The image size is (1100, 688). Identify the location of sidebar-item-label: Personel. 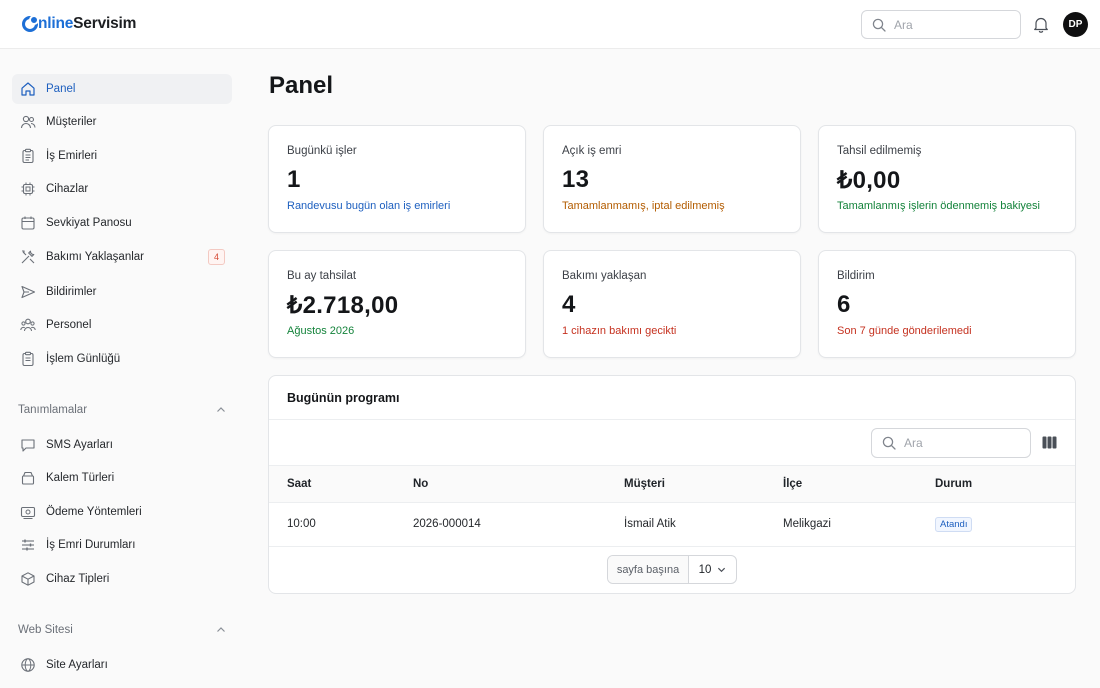
(69, 325).